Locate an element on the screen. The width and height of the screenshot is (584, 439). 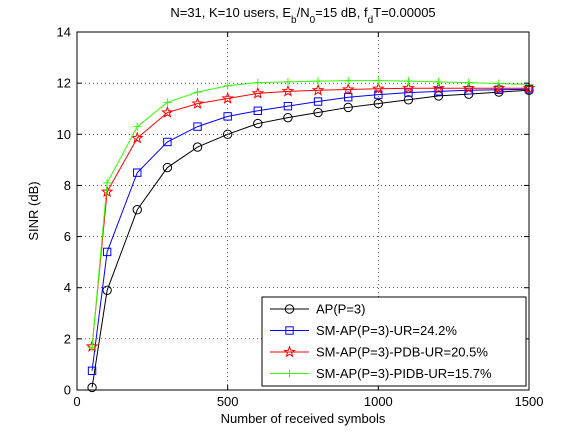
legend-label: SM-AP(P=3)-UR=24.2% is located at coordinates (386, 330).